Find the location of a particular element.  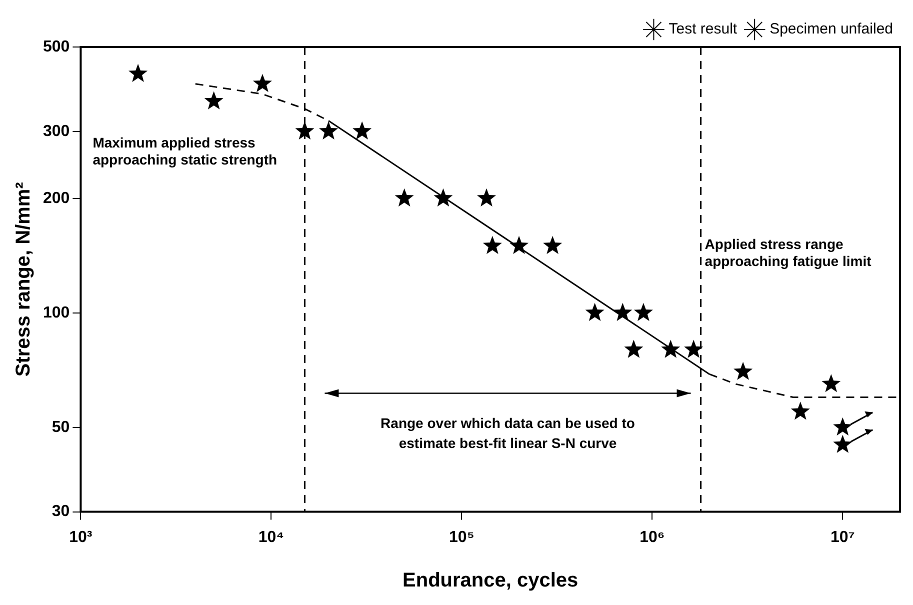

y-axis-title: Stress range, N/mm² is located at coordinates (23, 279).